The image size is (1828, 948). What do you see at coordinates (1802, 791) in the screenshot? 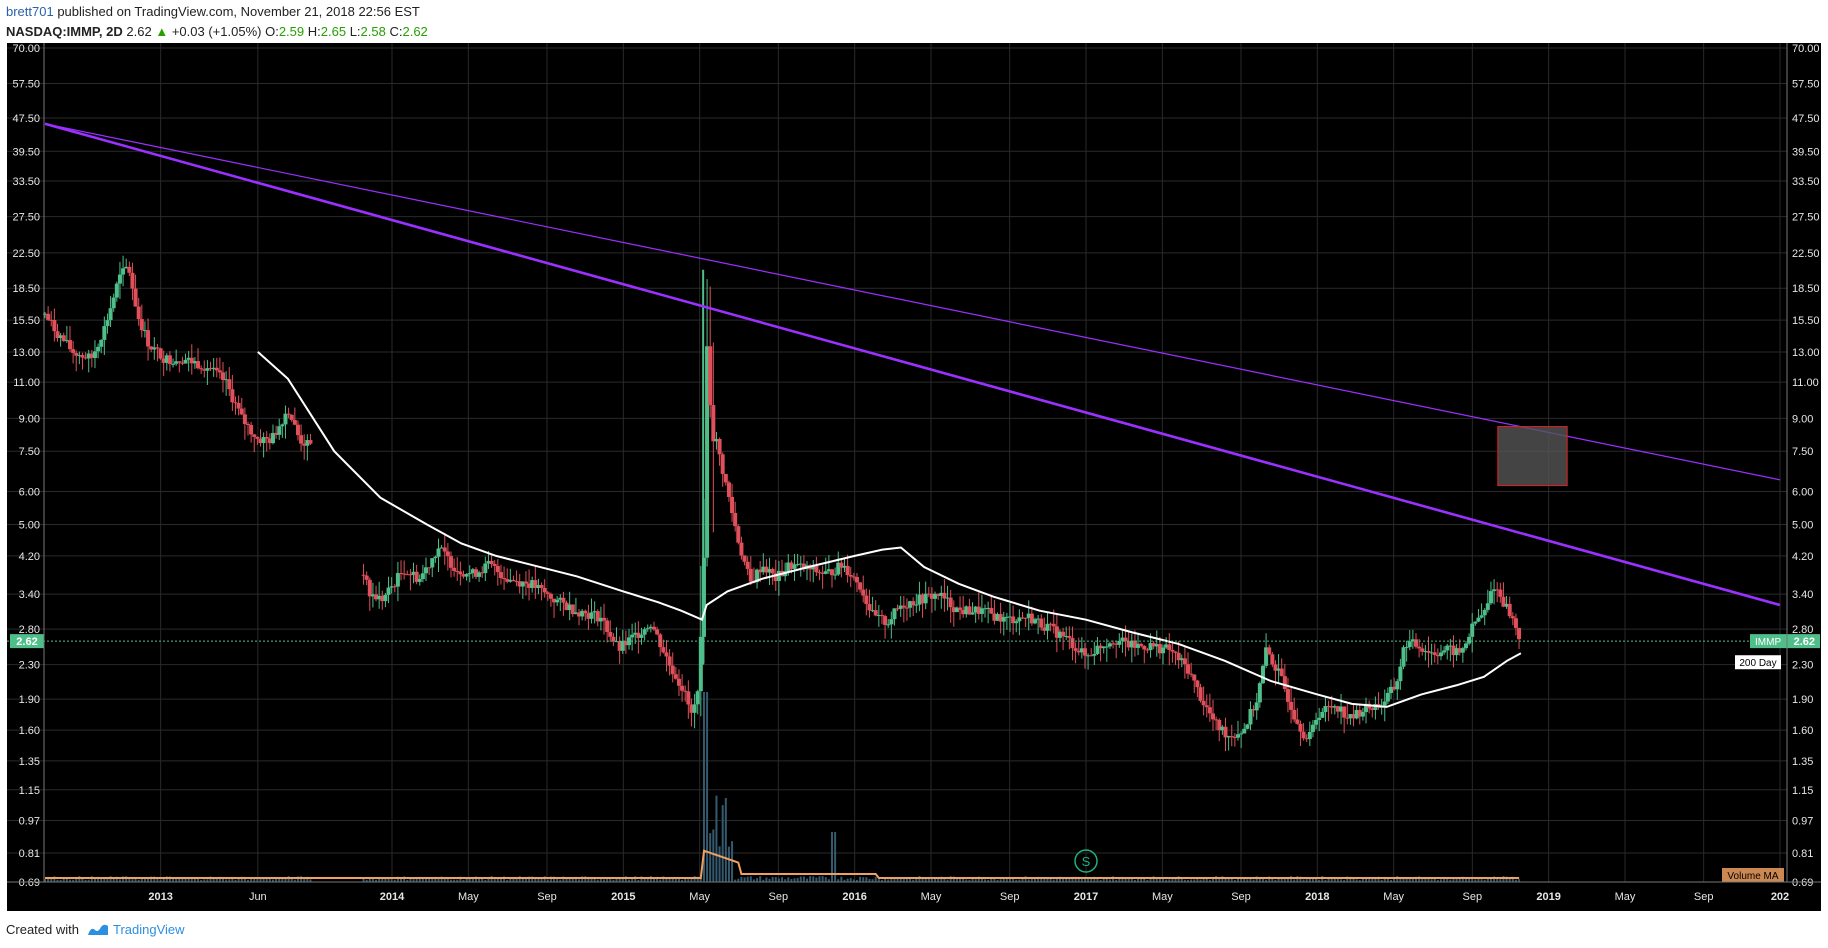
I see `y-tick-label-right: 1.15` at bounding box center [1802, 791].